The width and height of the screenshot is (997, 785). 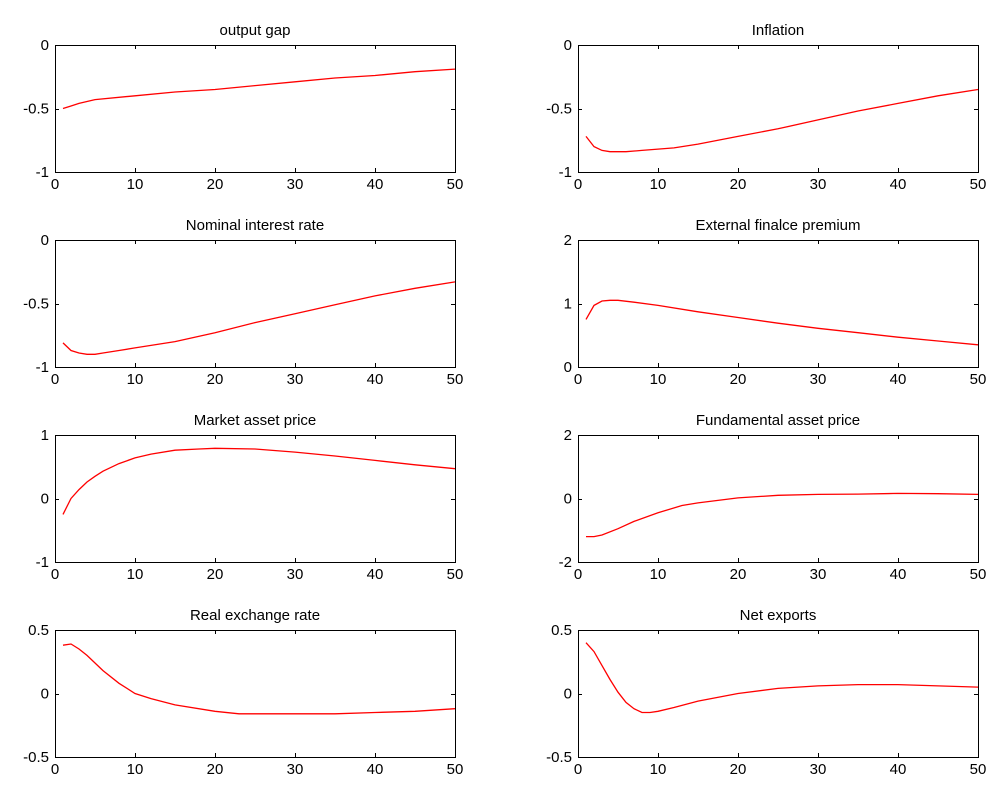 I want to click on subplot-title: Nominal interest rate, so click(x=255, y=225).